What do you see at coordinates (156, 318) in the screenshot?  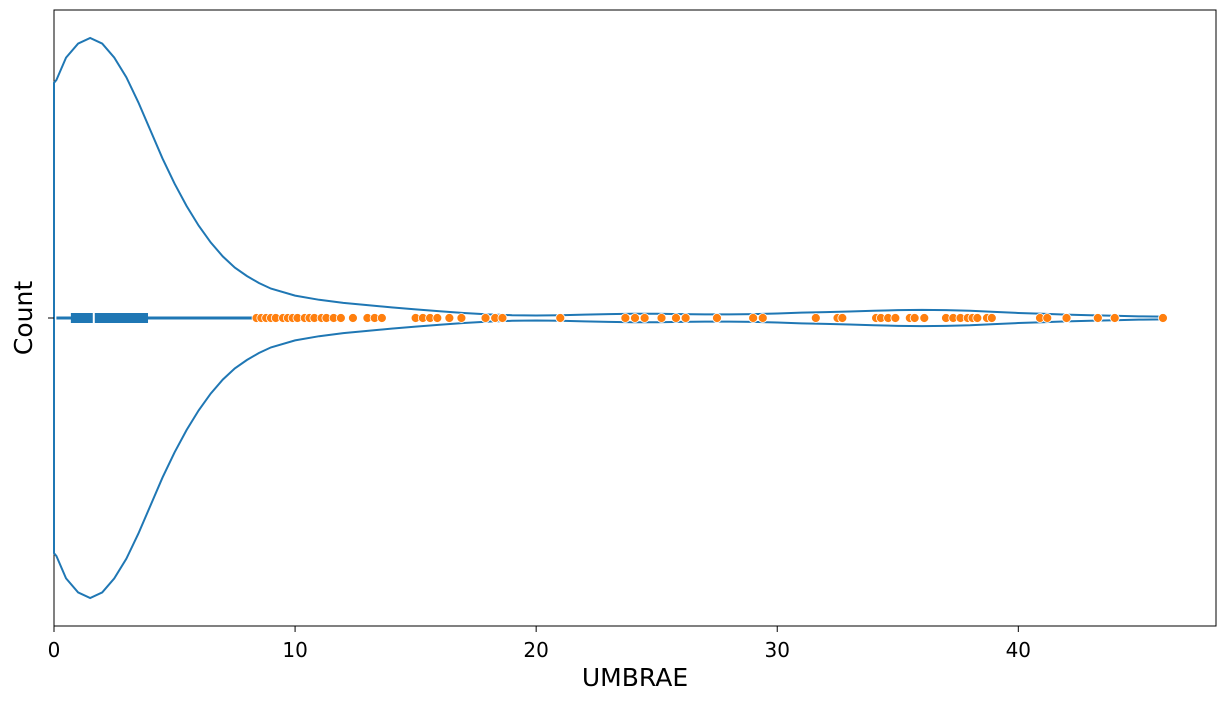 I see `box-layer` at bounding box center [156, 318].